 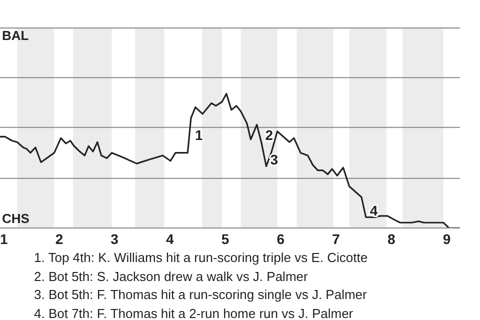 I want to click on x-tick-label: 2, so click(x=59, y=238).